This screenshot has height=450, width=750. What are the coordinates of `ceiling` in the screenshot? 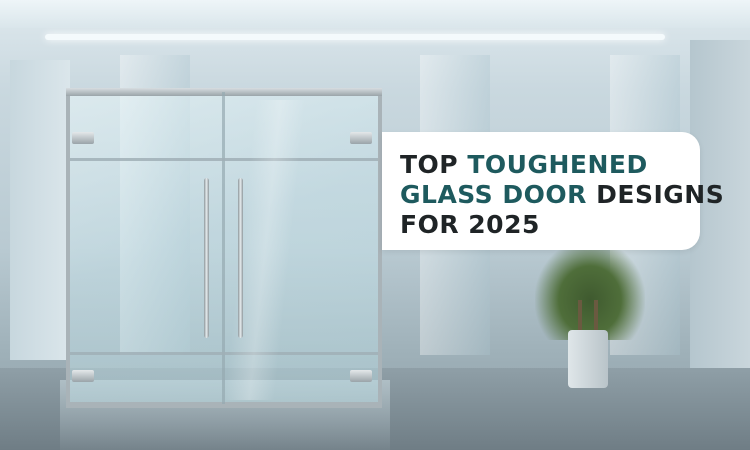 It's located at (375, 14).